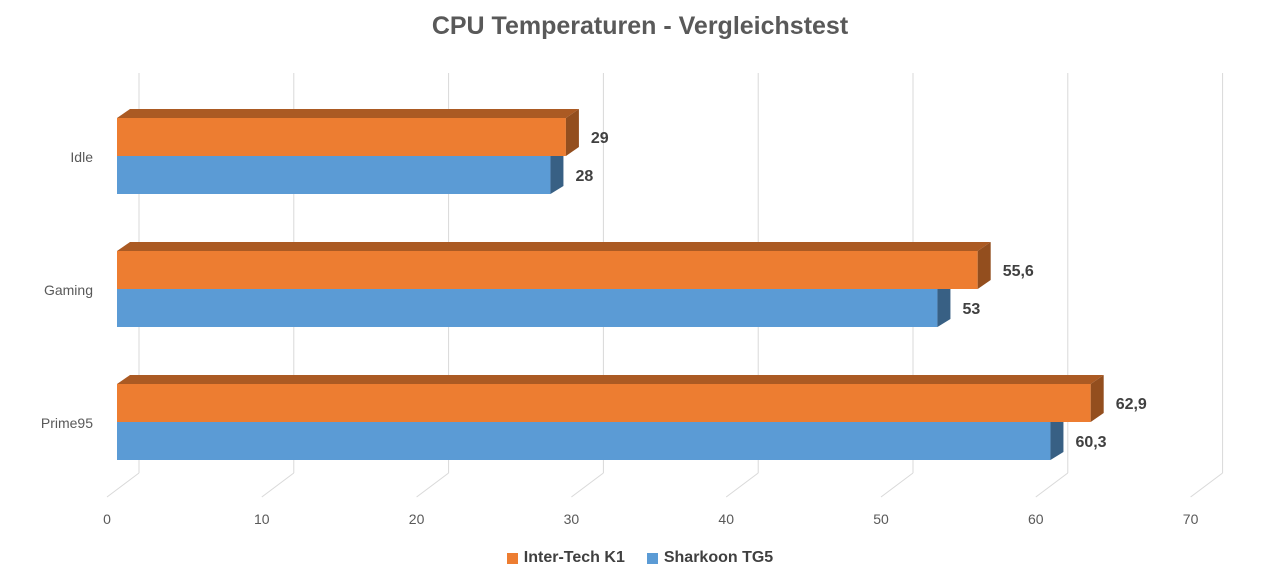 The image size is (1280, 586). Describe the element at coordinates (640, 558) in the screenshot. I see `legend: Inter-Tech K1 Sharkoon TG5` at that location.